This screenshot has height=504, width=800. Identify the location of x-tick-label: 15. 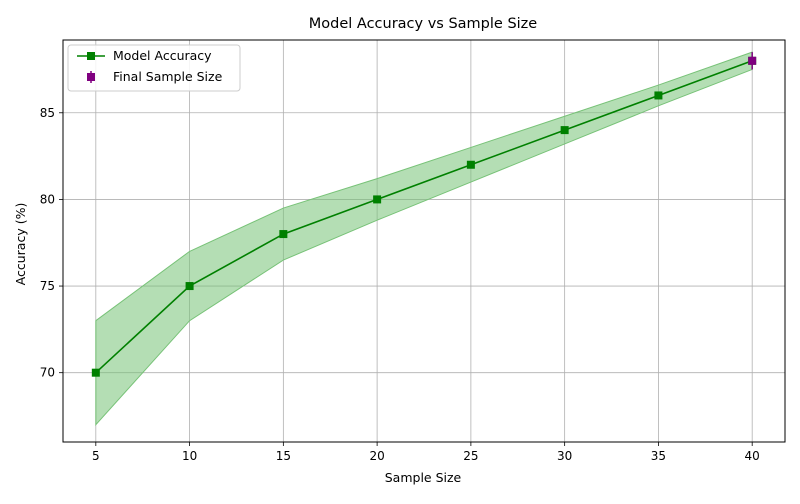
(283, 456).